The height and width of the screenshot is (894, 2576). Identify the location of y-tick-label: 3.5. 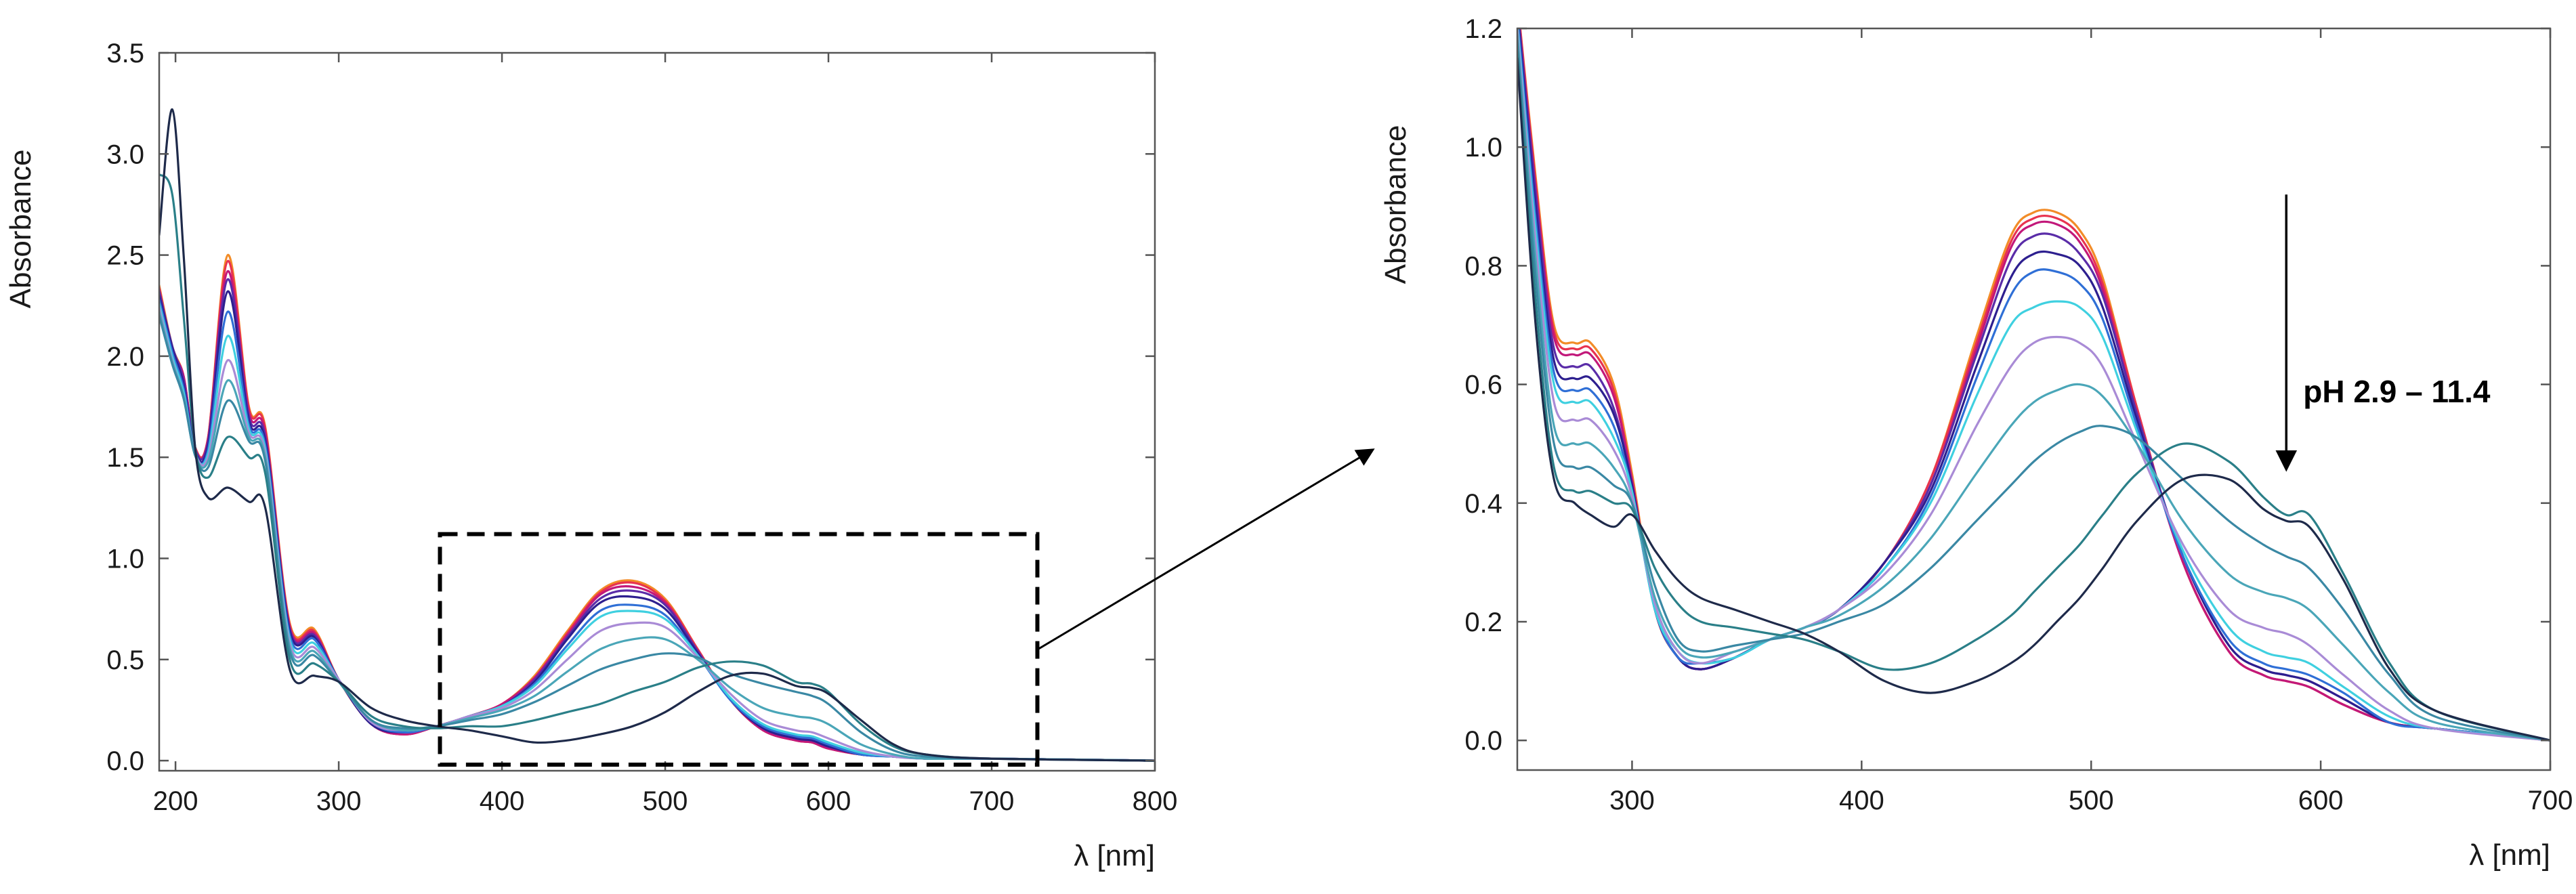
(125, 54).